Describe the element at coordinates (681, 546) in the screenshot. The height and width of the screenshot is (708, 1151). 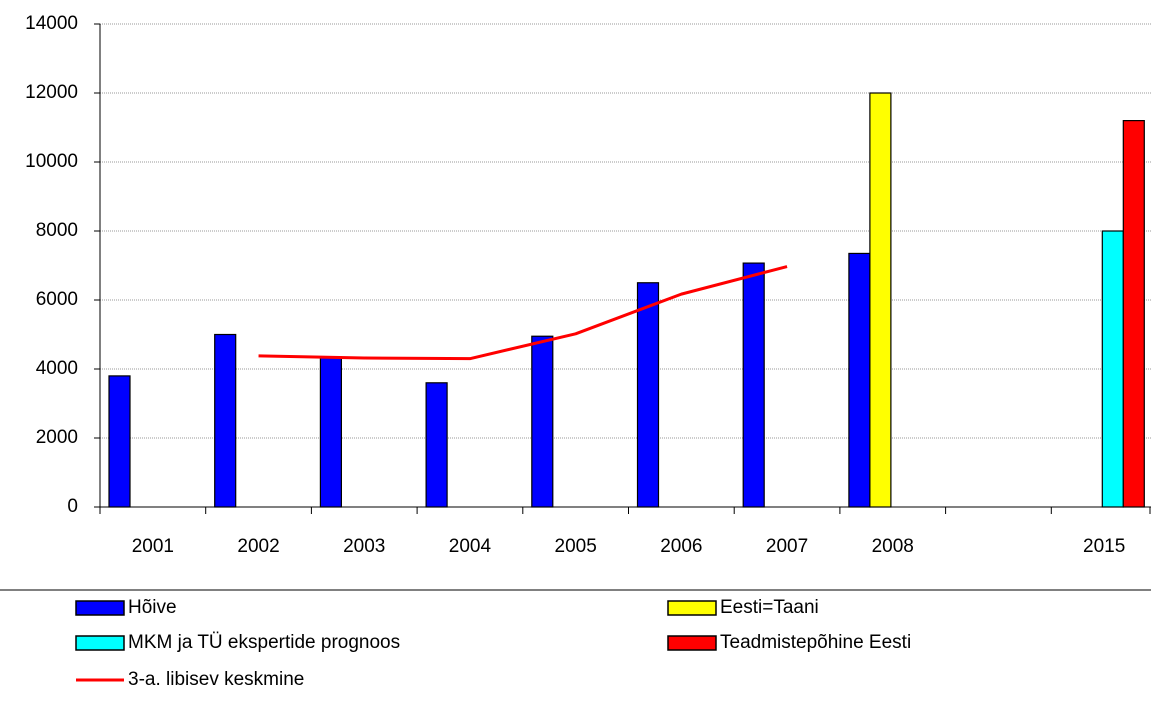
I see `x-tick-label: 2006` at that location.